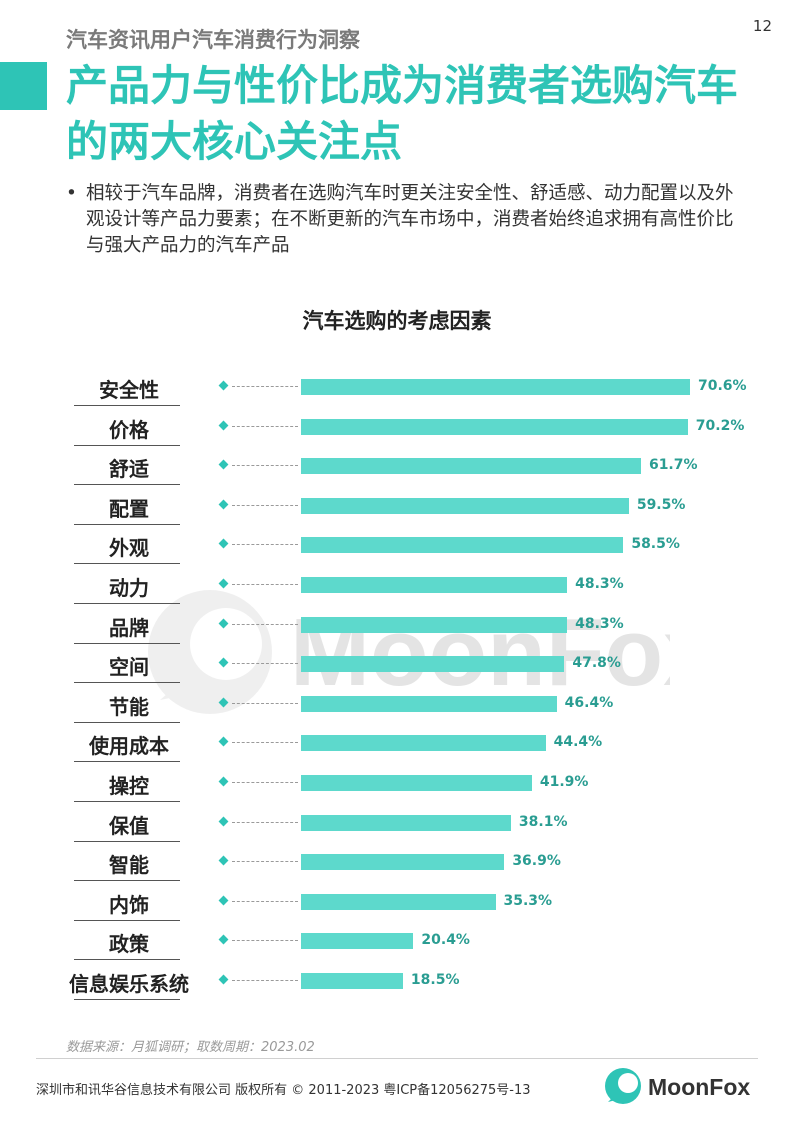 This screenshot has height=1123, width=794. What do you see at coordinates (564, 782) in the screenshot?
I see `value-label: 41.9%` at bounding box center [564, 782].